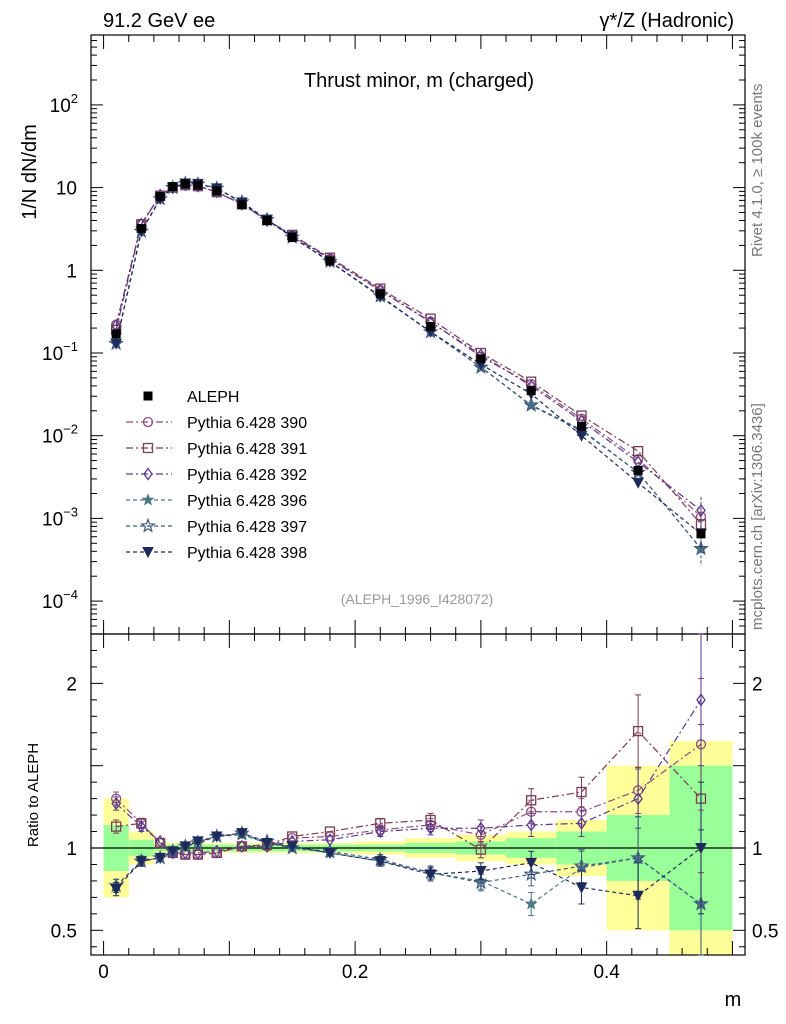  I want to click on legend-label-3: Pythia 6.428 396, so click(247, 501).